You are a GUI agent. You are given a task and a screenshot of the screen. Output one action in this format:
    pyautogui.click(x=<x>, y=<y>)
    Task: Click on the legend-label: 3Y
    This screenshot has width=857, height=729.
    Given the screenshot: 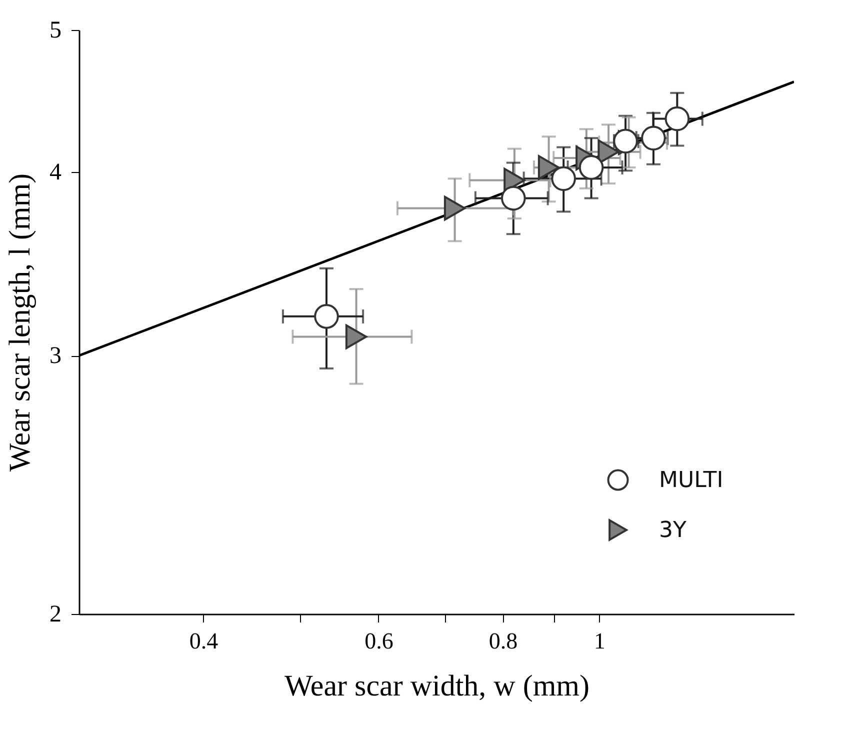 What is the action you would take?
    pyautogui.click(x=673, y=530)
    